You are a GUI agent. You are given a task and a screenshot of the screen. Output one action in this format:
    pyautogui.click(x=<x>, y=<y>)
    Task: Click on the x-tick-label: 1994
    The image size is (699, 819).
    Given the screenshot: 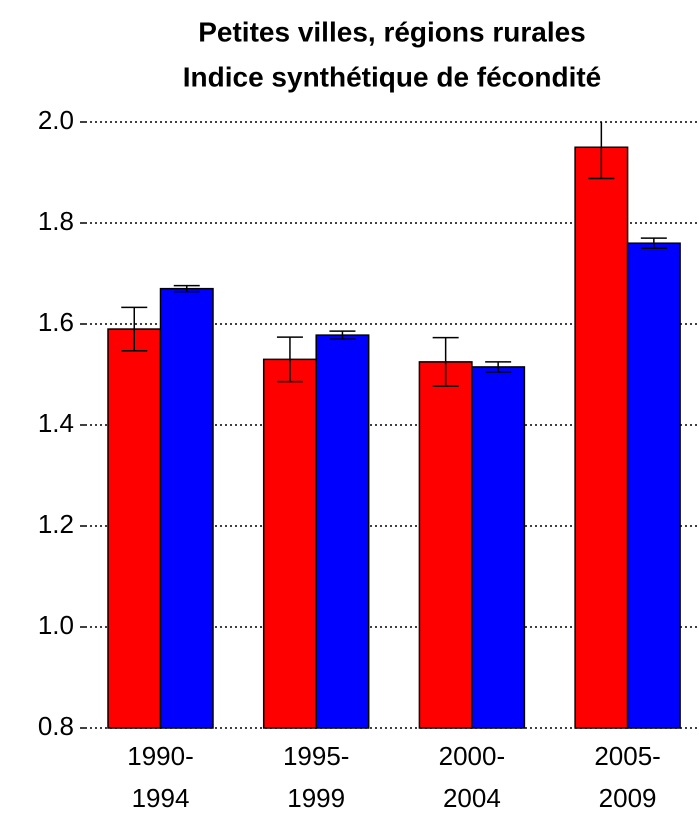 What is the action you would take?
    pyautogui.click(x=161, y=798)
    